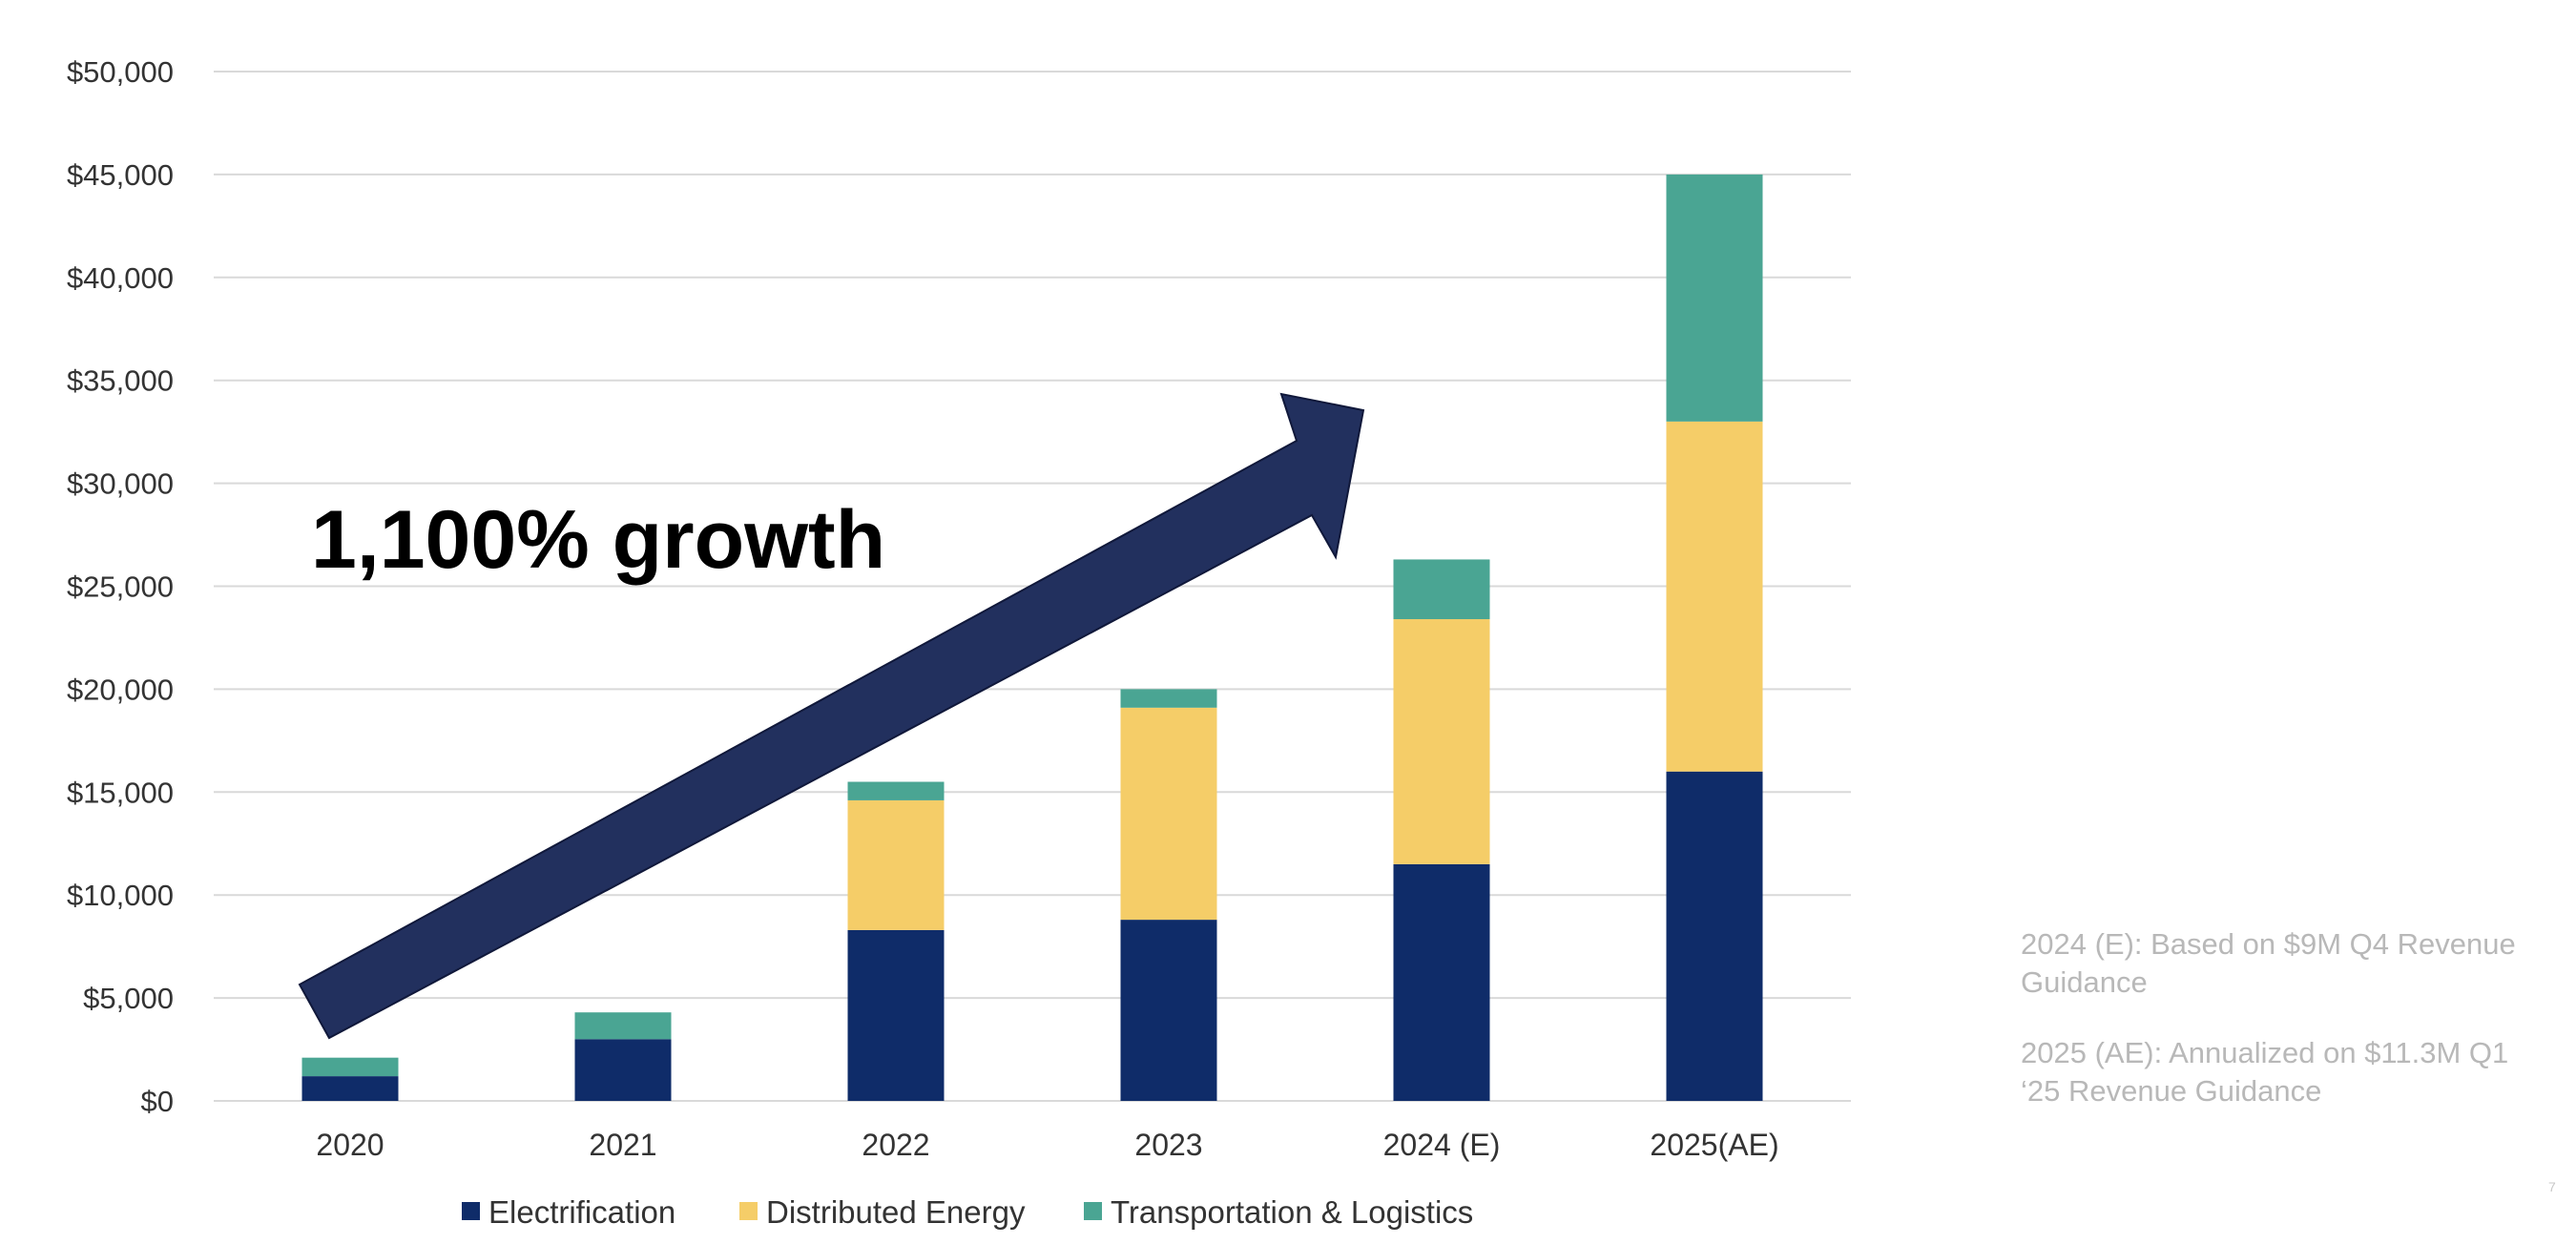  Describe the element at coordinates (120, 690) in the screenshot. I see `y-tick-label: $20,000` at that location.